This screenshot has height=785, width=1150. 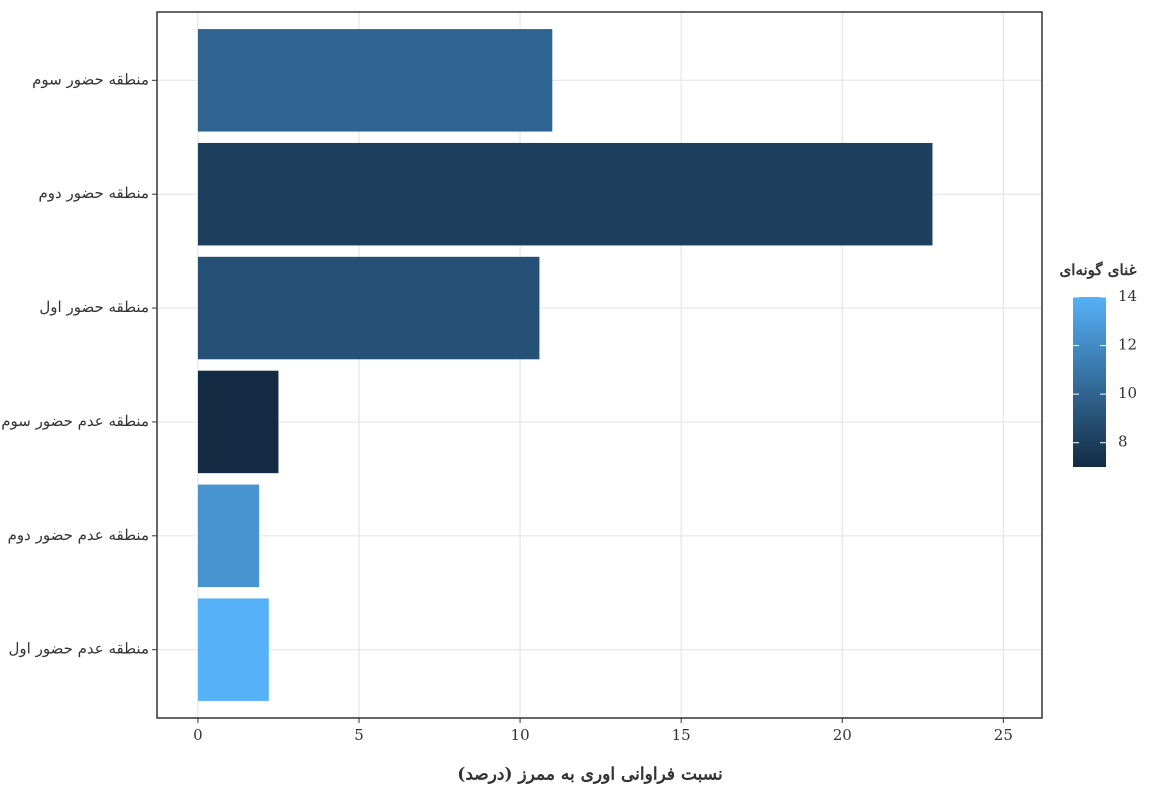 What do you see at coordinates (75, 421) in the screenshot?
I see `y-tick-label: منطقه عدم حضور سوم` at bounding box center [75, 421].